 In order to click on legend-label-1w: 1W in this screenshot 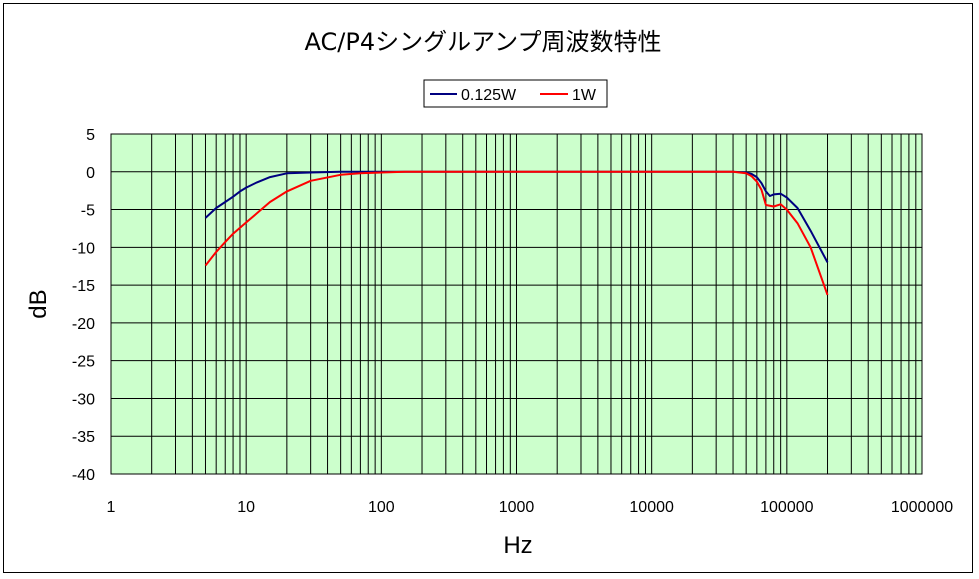, I will do `click(584, 95)`.